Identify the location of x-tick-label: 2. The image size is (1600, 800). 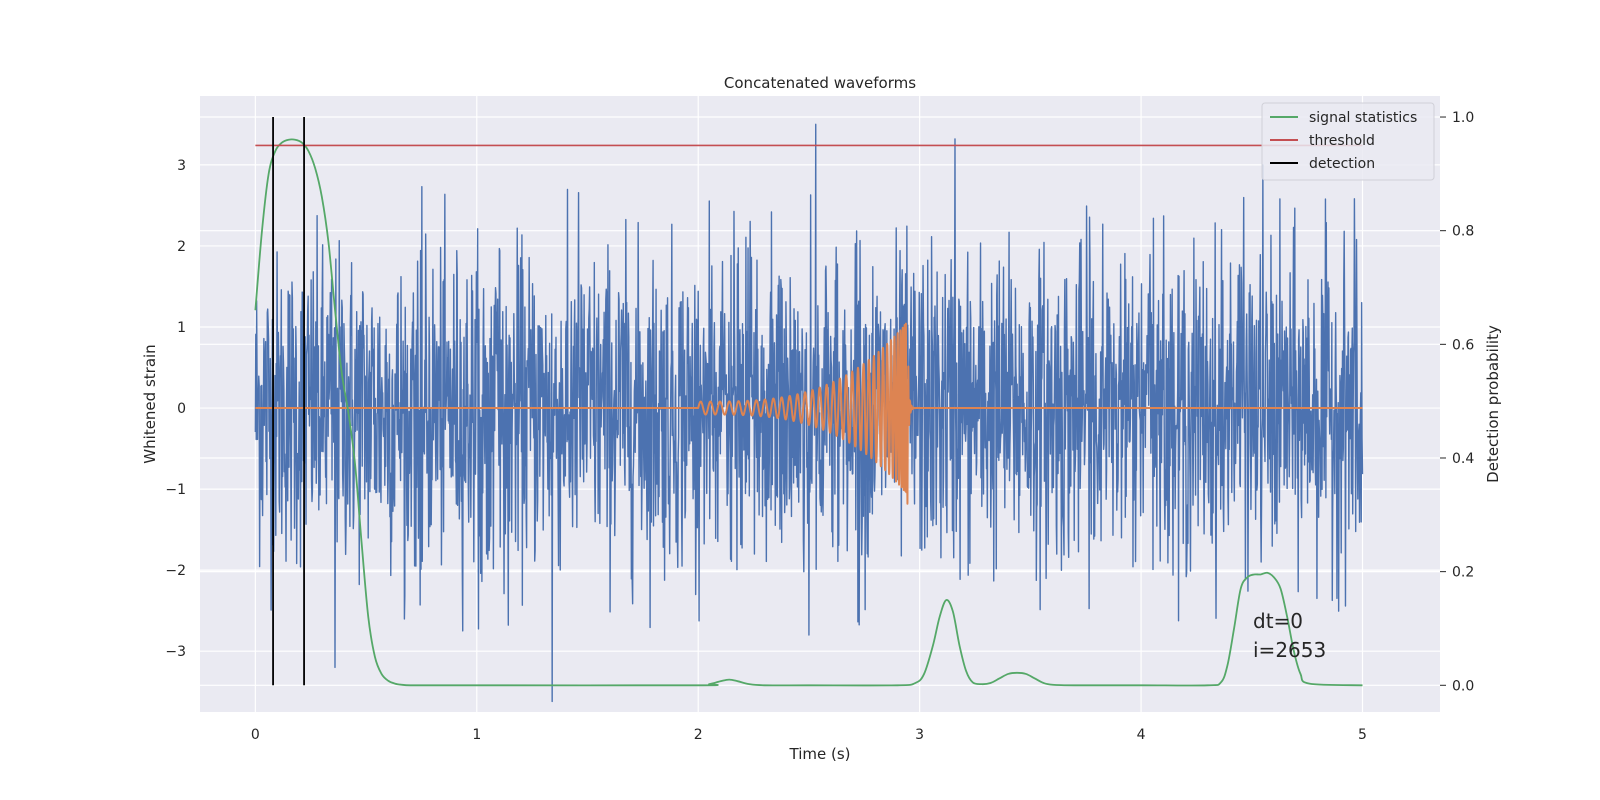
(698, 735).